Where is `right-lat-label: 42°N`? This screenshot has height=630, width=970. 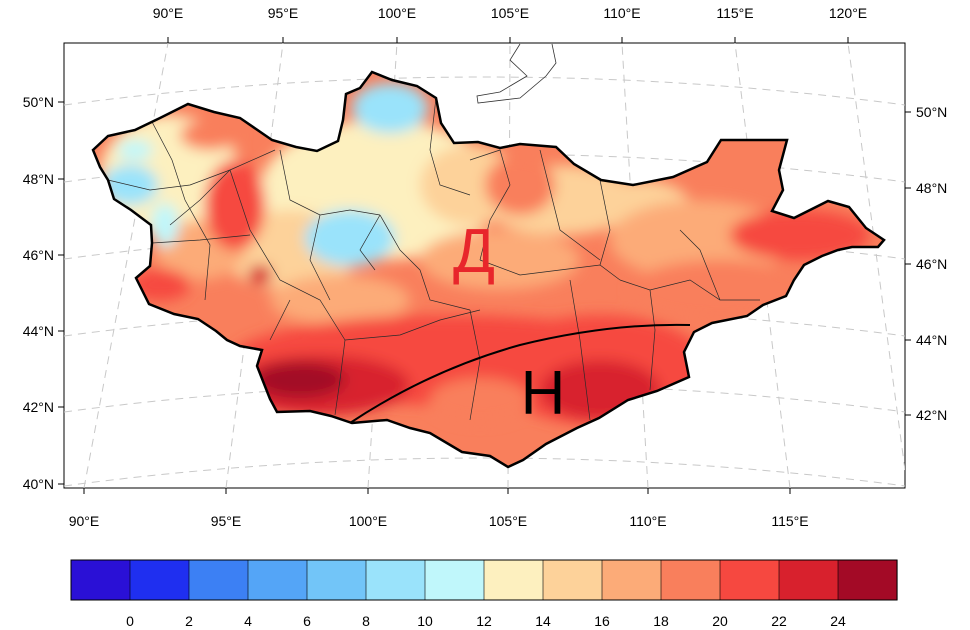
right-lat-label: 42°N is located at coordinates (931, 415).